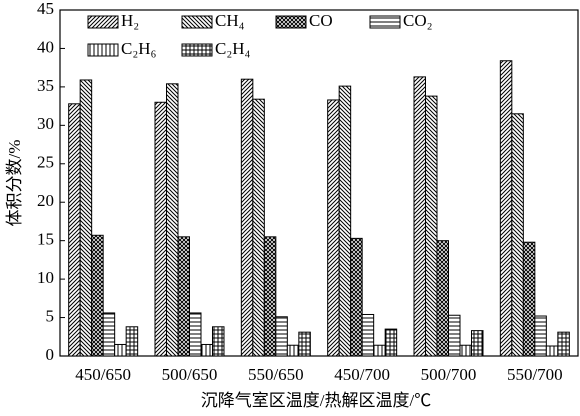 The image size is (580, 416). I want to click on x-tick-label: 550/650, so click(276, 374).